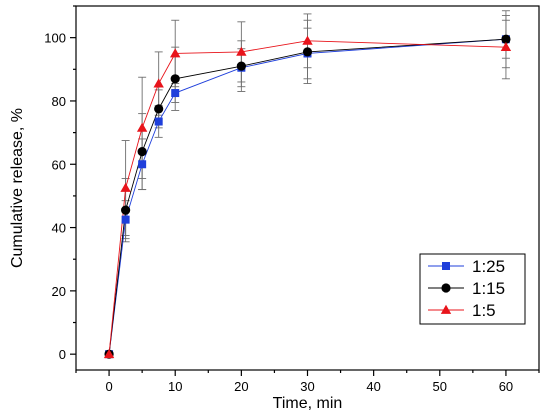 The height and width of the screenshot is (419, 550). What do you see at coordinates (484, 310) in the screenshot?
I see `legend-label: 1:5` at bounding box center [484, 310].